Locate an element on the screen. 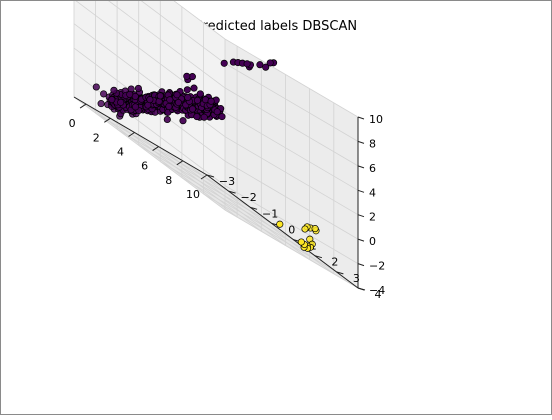 This screenshot has height=420, width=552. y-axis-line is located at coordinates (282, 231).